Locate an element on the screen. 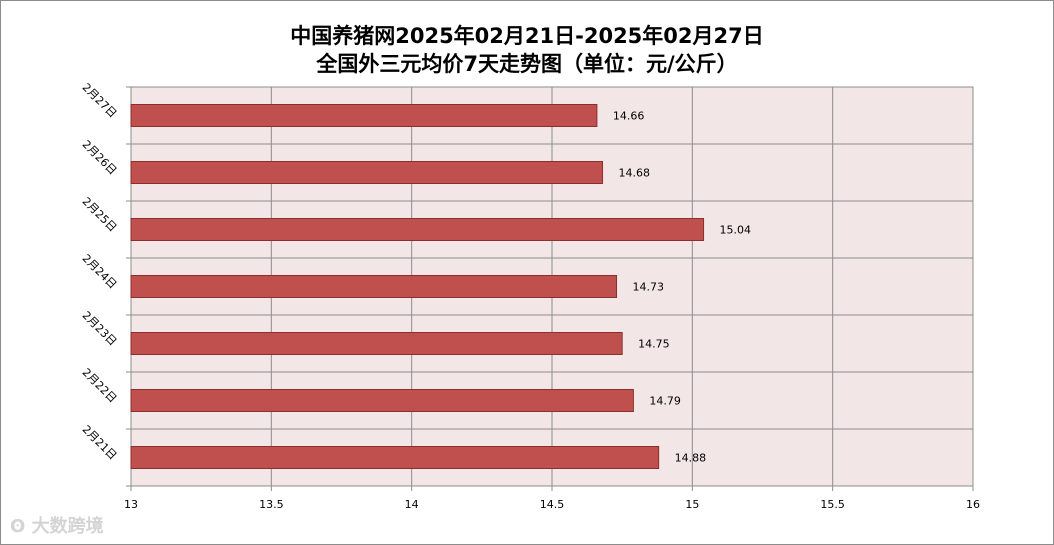  x-tick-label: 14.5 is located at coordinates (552, 504).